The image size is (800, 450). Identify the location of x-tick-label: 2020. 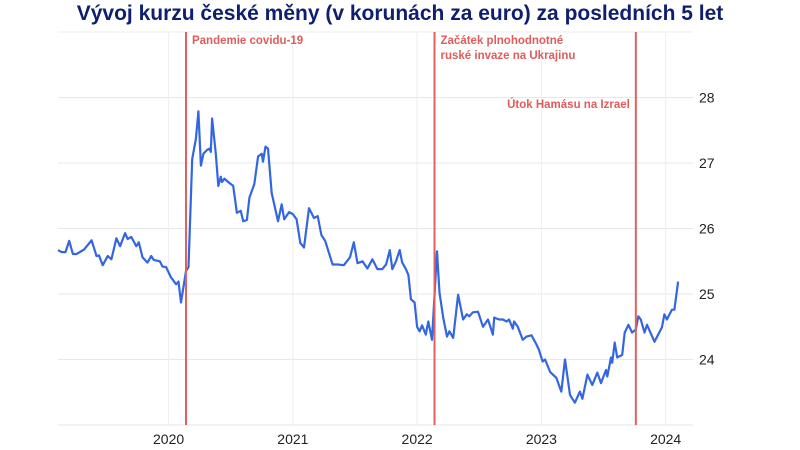
(168, 439).